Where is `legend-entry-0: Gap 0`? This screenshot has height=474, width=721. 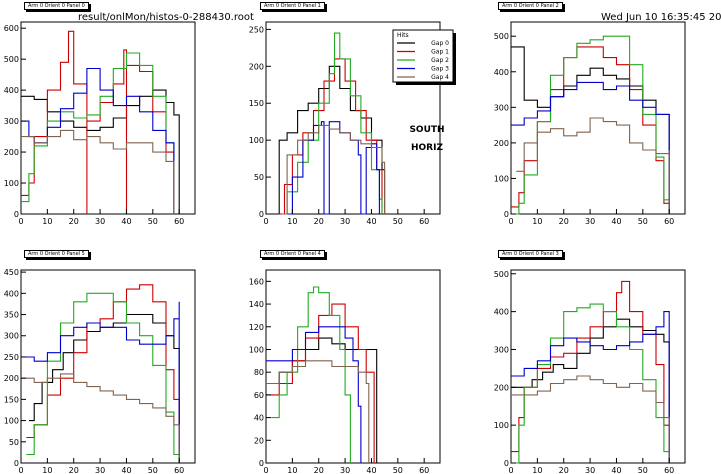
legend-entry-0: Gap 0 is located at coordinates (440, 43).